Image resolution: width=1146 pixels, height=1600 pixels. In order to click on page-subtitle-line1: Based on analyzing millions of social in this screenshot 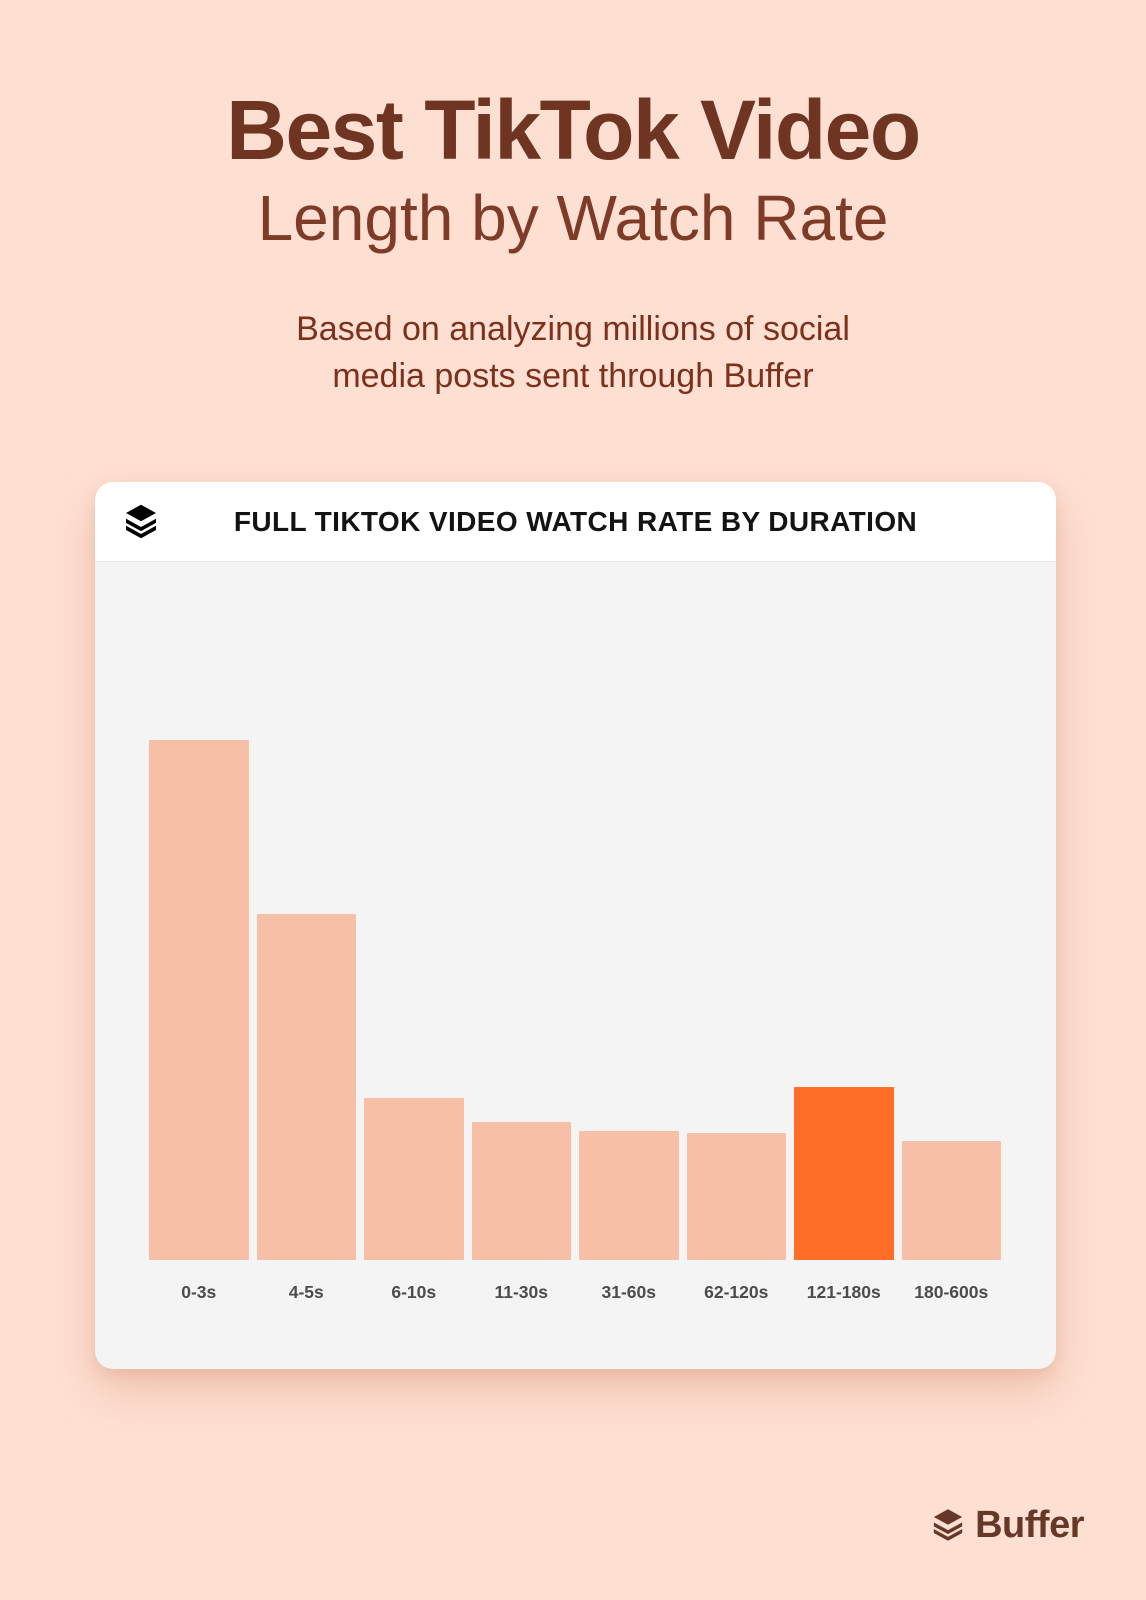, I will do `click(573, 329)`.